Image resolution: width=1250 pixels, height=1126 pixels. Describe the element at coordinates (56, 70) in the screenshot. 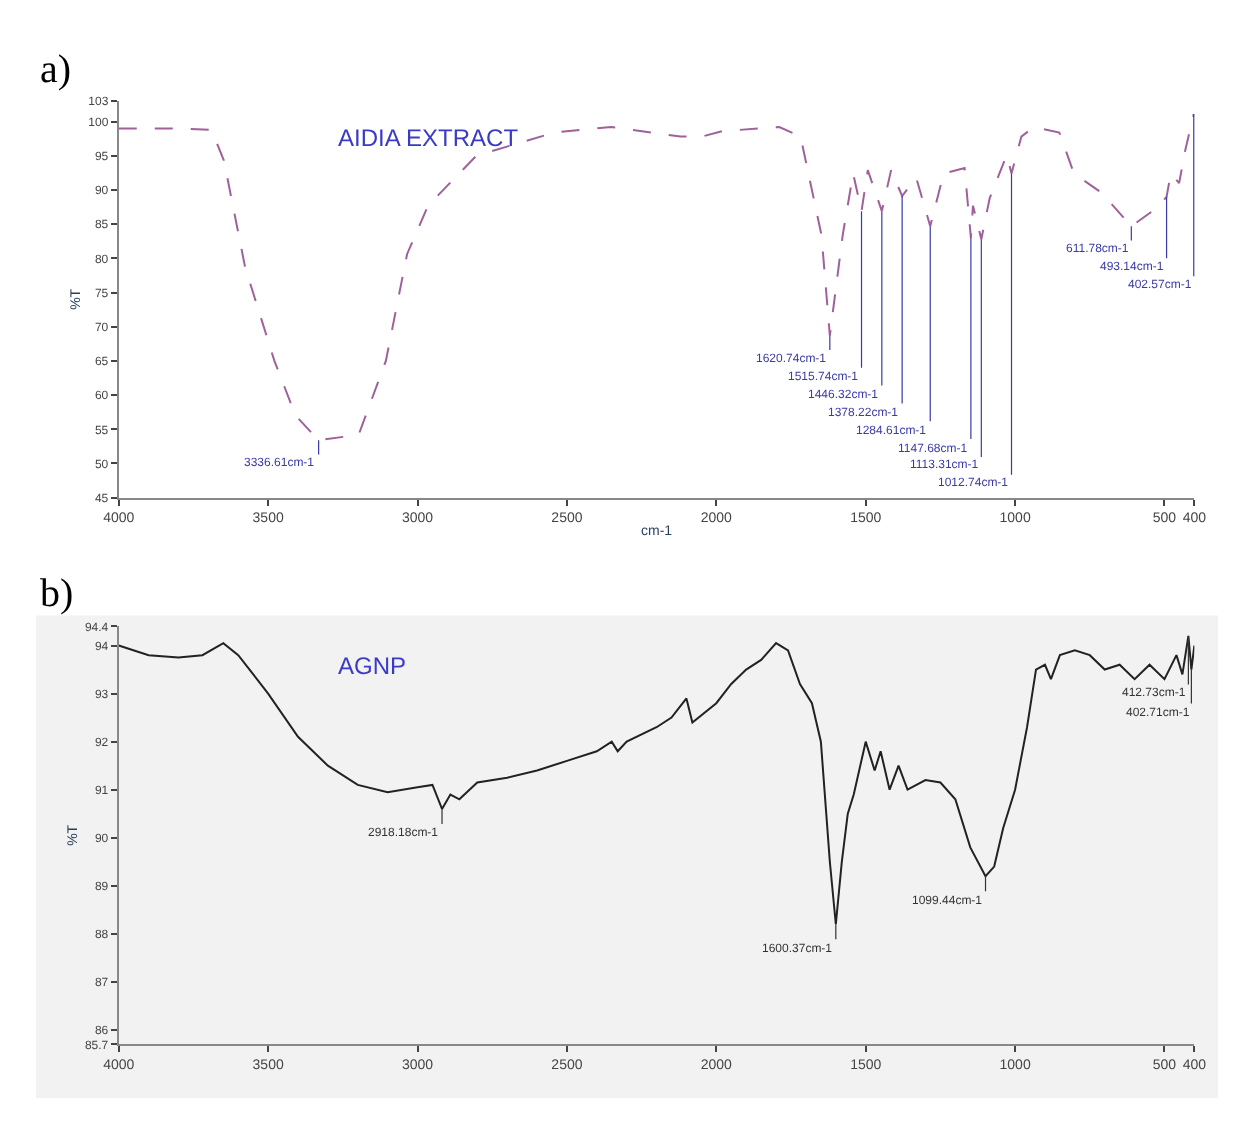

I see `chart-title: a)` at that location.